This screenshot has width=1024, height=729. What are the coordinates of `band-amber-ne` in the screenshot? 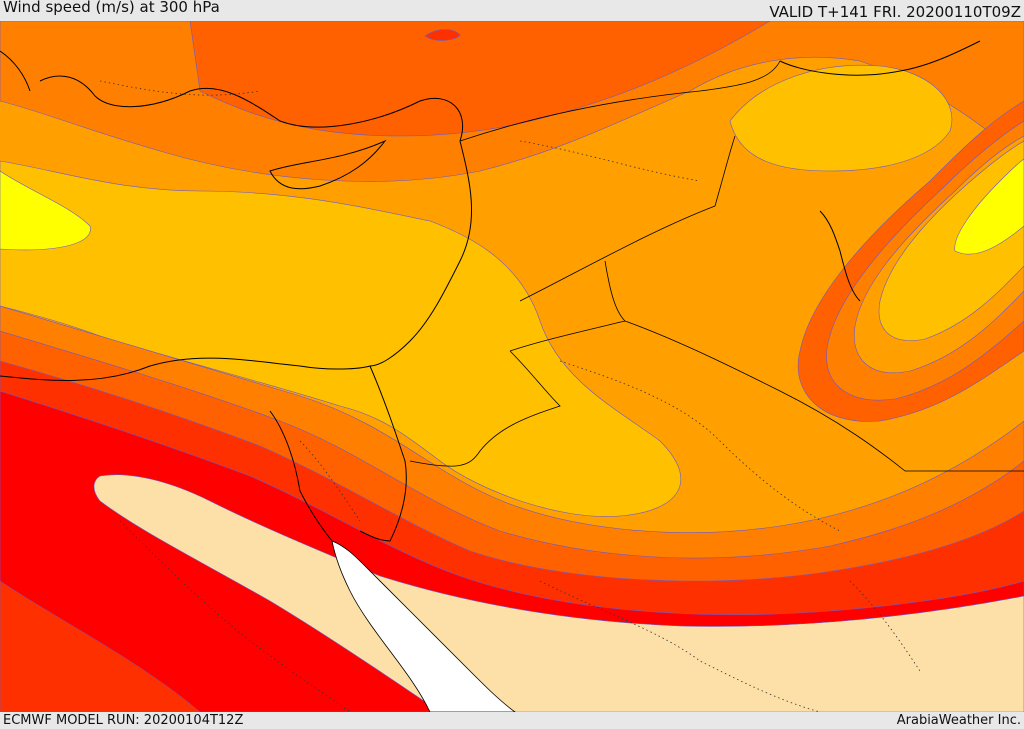 It's located at (951, 240).